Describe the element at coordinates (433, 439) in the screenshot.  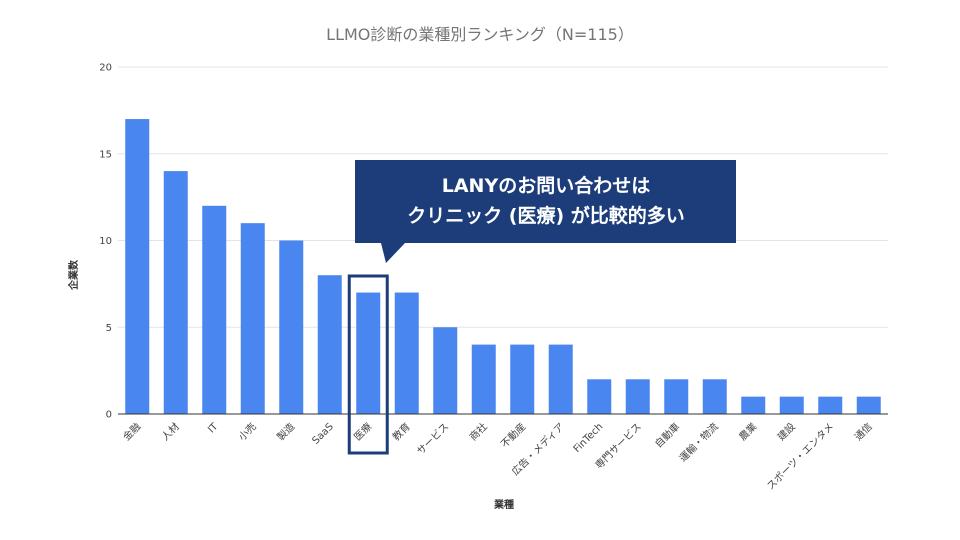
I see `x-category-label: サービス` at that location.